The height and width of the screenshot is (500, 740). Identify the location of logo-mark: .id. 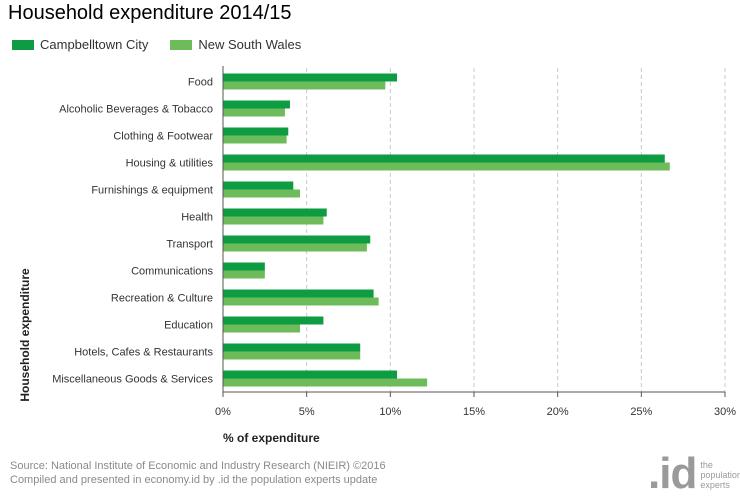
(672, 473).